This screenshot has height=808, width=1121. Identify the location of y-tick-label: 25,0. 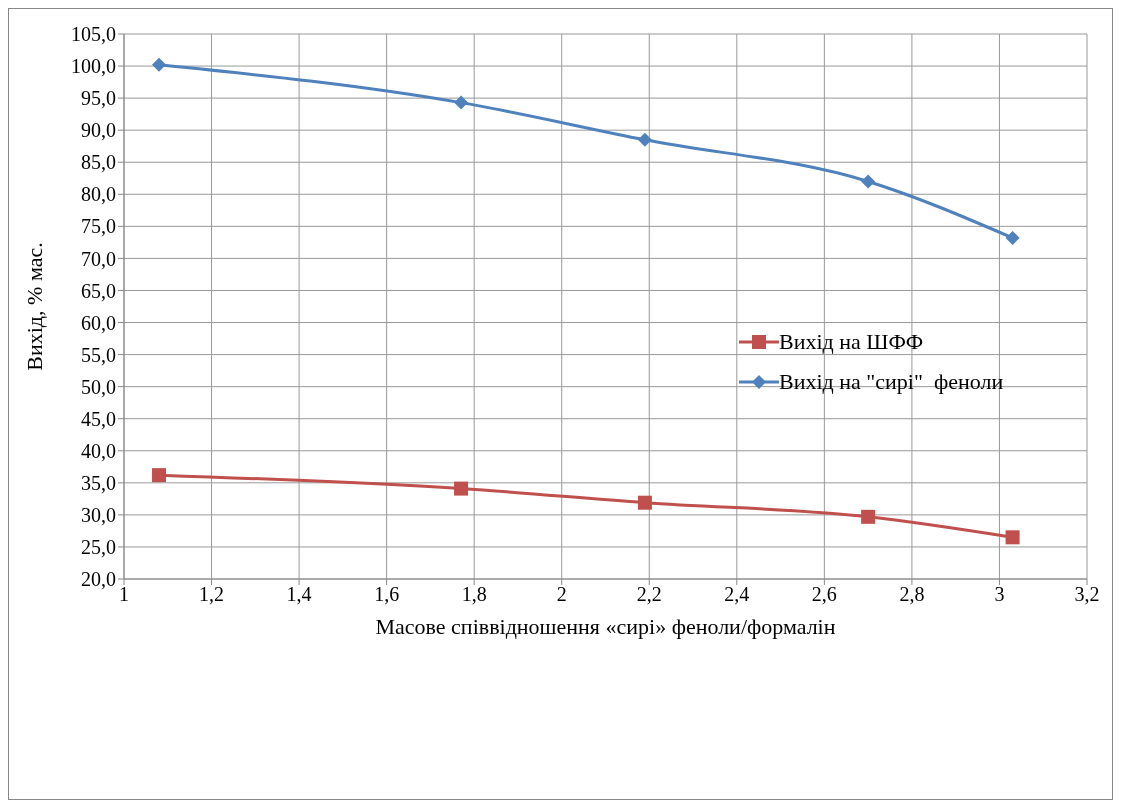
(98, 547).